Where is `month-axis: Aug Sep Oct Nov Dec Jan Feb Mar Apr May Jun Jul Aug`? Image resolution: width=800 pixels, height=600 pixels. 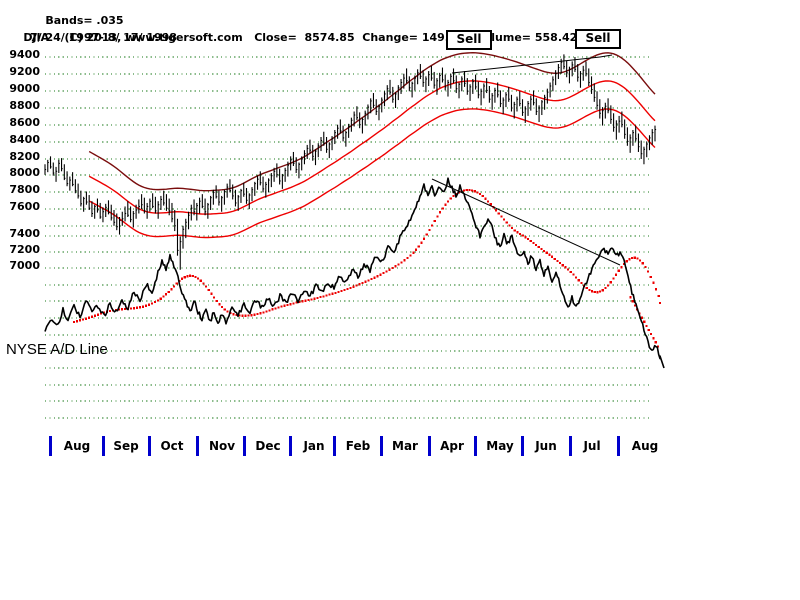
month-axis: Aug Sep Oct Nov Dec Jan Feb Mar Apr May Jun Jul Aug is located at coordinates (400, 449).